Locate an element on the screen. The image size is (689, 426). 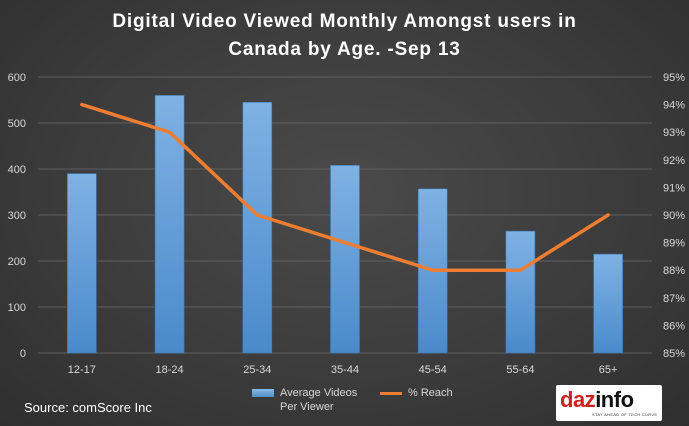
y-right-tick-label: 95% is located at coordinates (674, 78).